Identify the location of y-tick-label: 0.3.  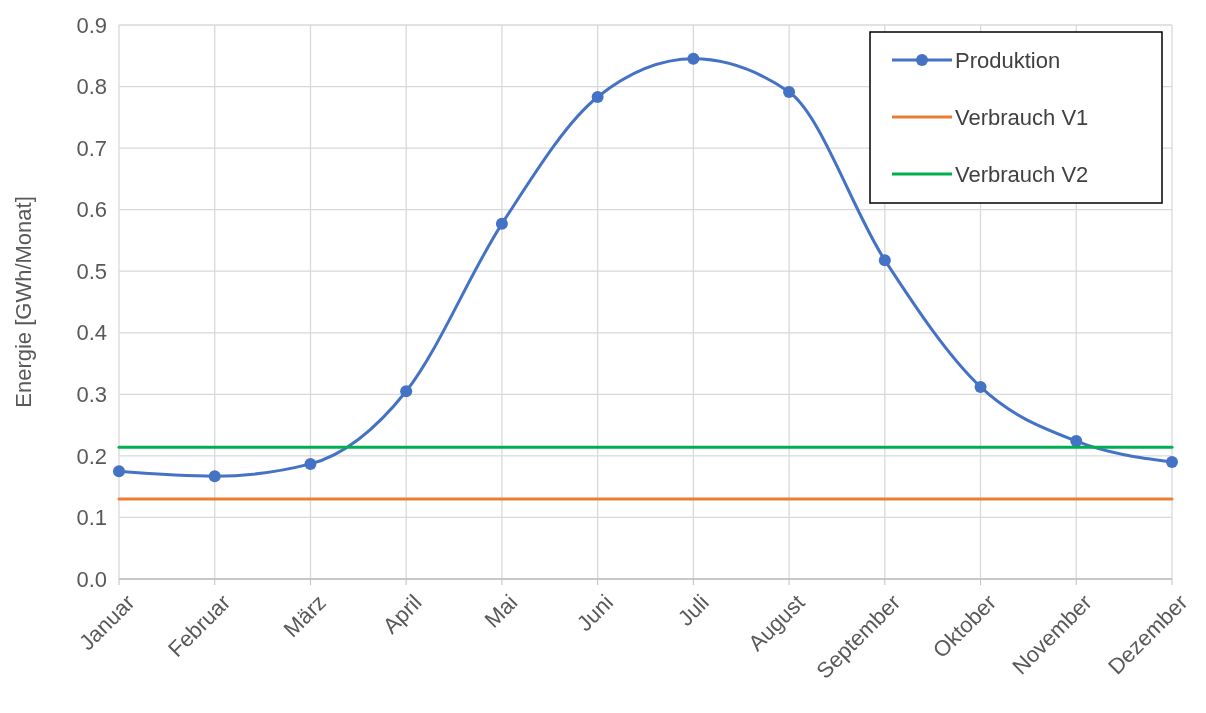
(91, 395).